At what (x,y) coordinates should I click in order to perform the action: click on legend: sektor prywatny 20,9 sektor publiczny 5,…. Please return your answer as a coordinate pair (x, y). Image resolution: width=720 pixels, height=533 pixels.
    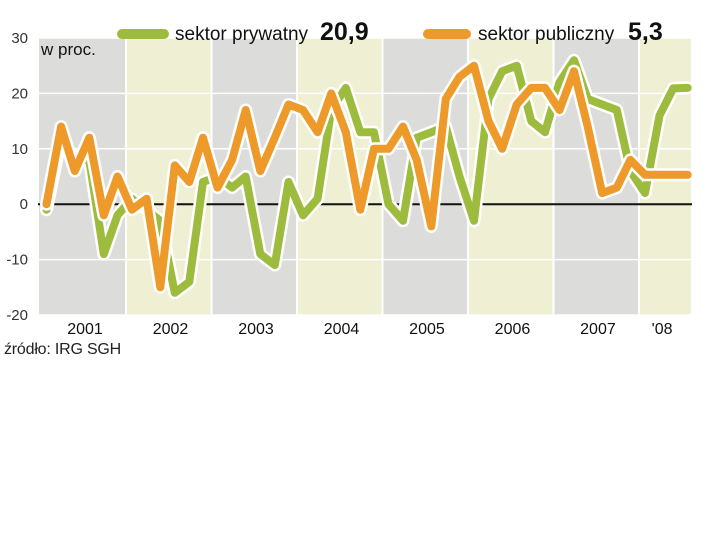
    Looking at the image, I should click on (390, 32).